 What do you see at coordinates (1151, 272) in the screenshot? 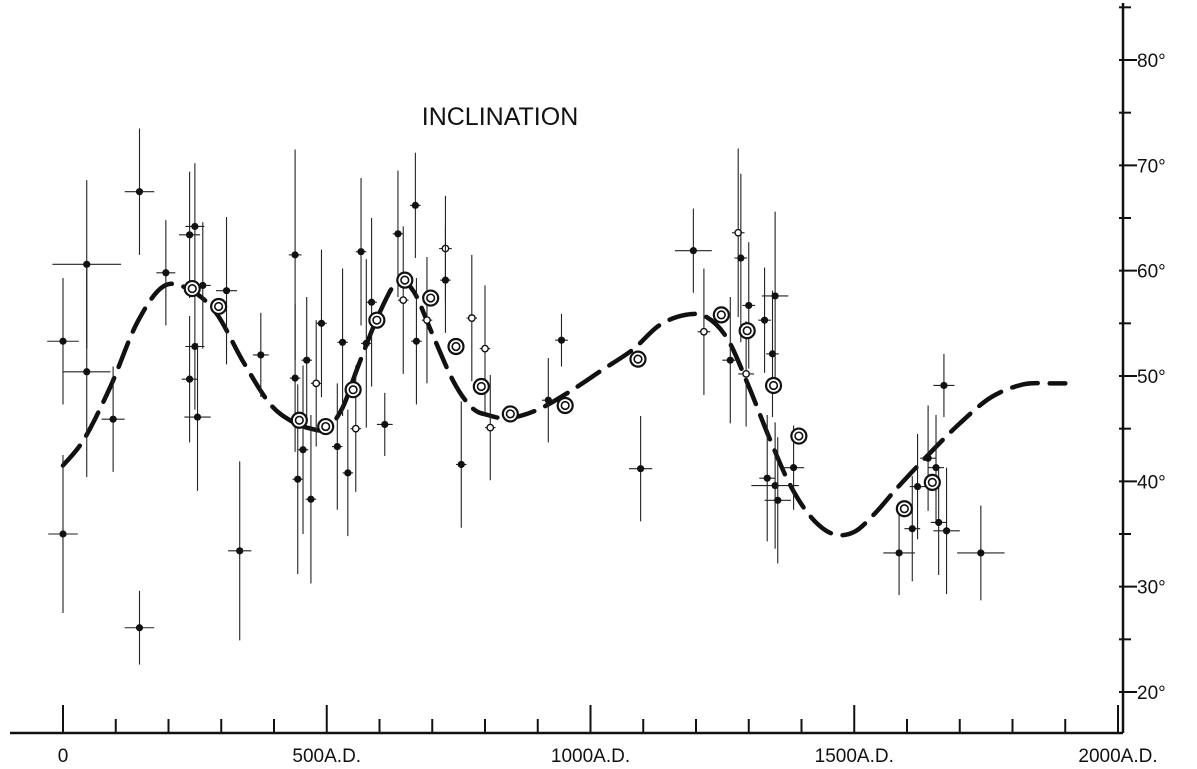
I see `y-tick-label: 60°` at bounding box center [1151, 272].